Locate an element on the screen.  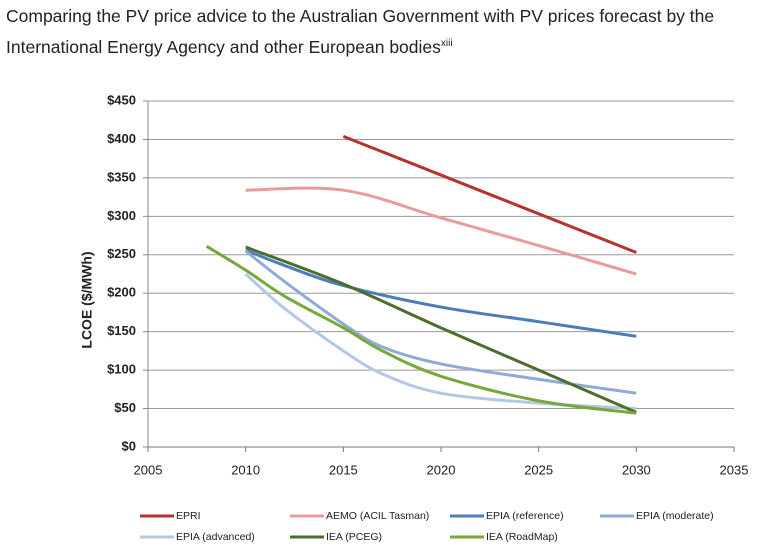
y-tick-label: $350 is located at coordinates (121, 176).